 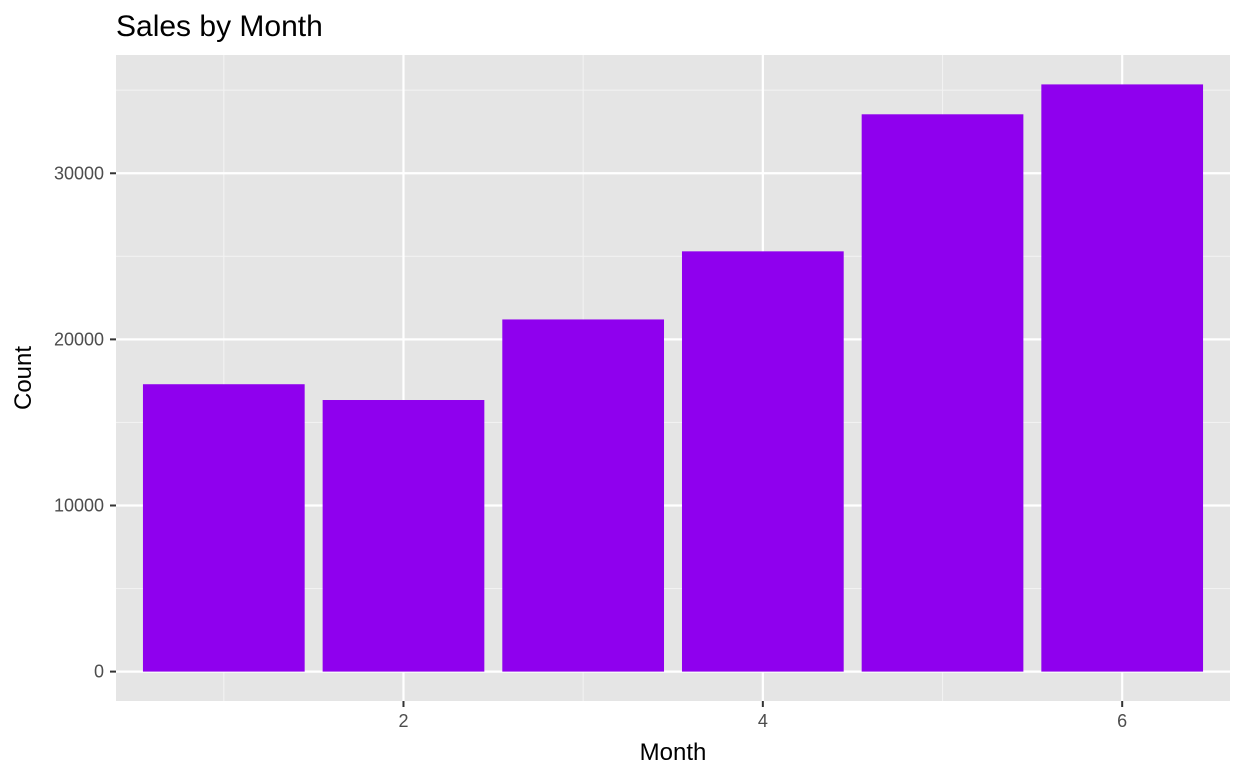 What do you see at coordinates (763, 721) in the screenshot?
I see `x-tick-label: 4` at bounding box center [763, 721].